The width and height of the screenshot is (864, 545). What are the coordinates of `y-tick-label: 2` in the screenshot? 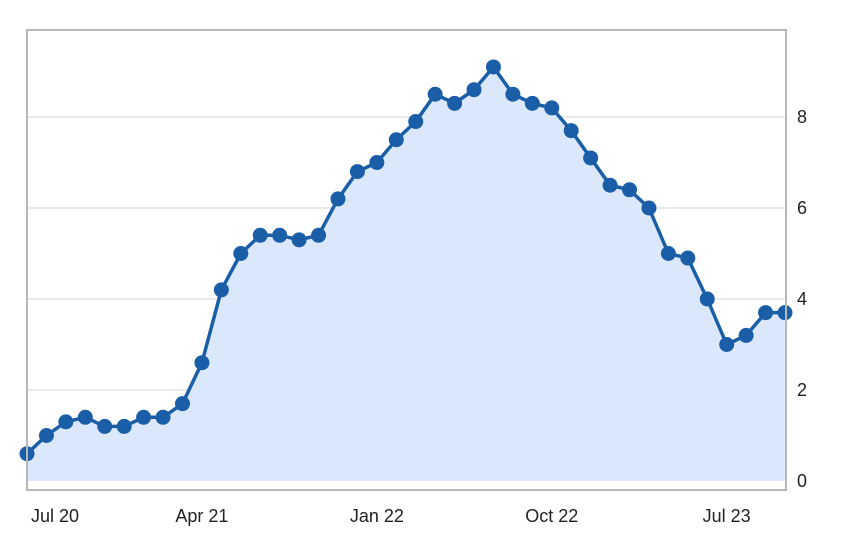 It's located at (802, 390).